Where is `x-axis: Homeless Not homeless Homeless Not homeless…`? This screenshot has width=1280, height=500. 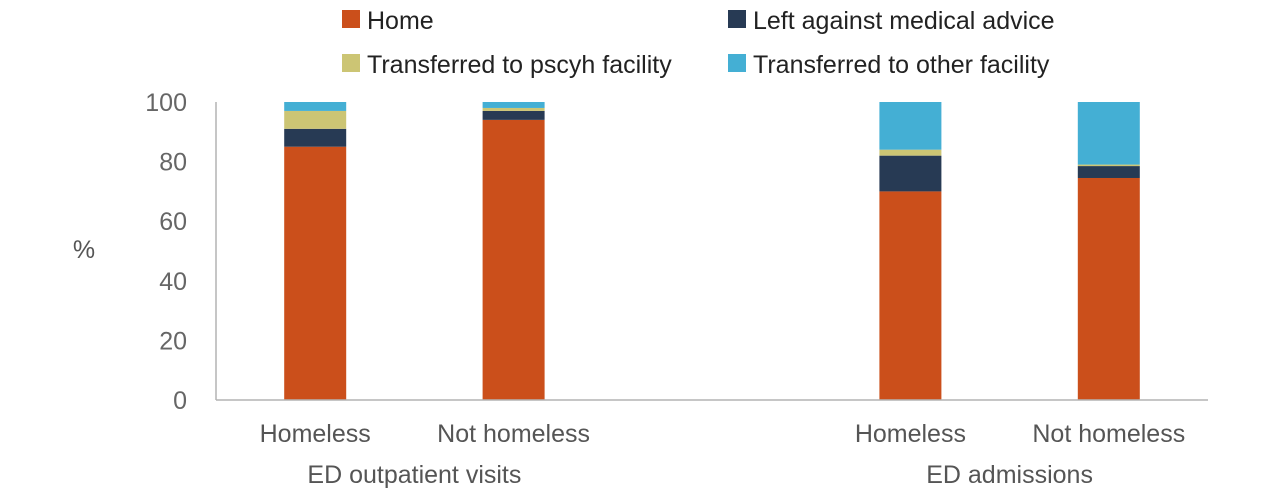 x-axis: Homeless Not homeless Homeless Not homeless… is located at coordinates (712, 444).